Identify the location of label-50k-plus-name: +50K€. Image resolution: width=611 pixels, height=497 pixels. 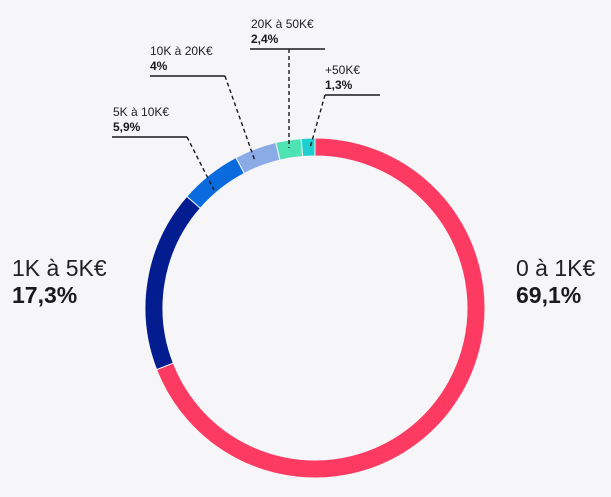
(342, 70).